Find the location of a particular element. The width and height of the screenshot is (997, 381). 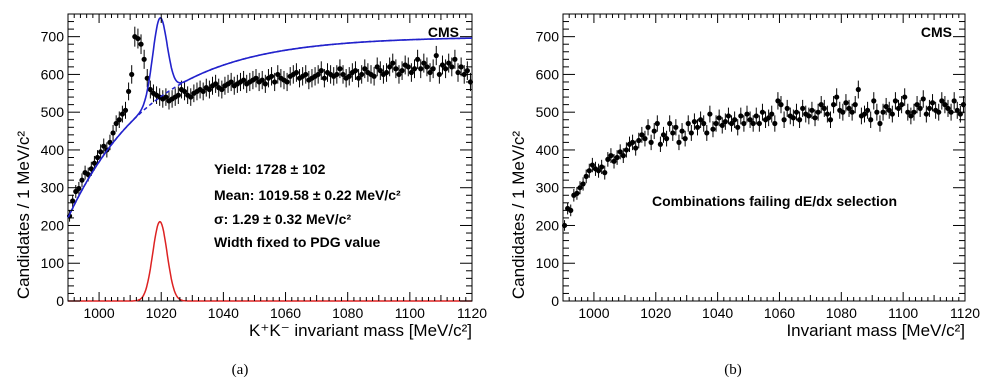

y-tick-label-a: 600 is located at coordinates (53, 74).